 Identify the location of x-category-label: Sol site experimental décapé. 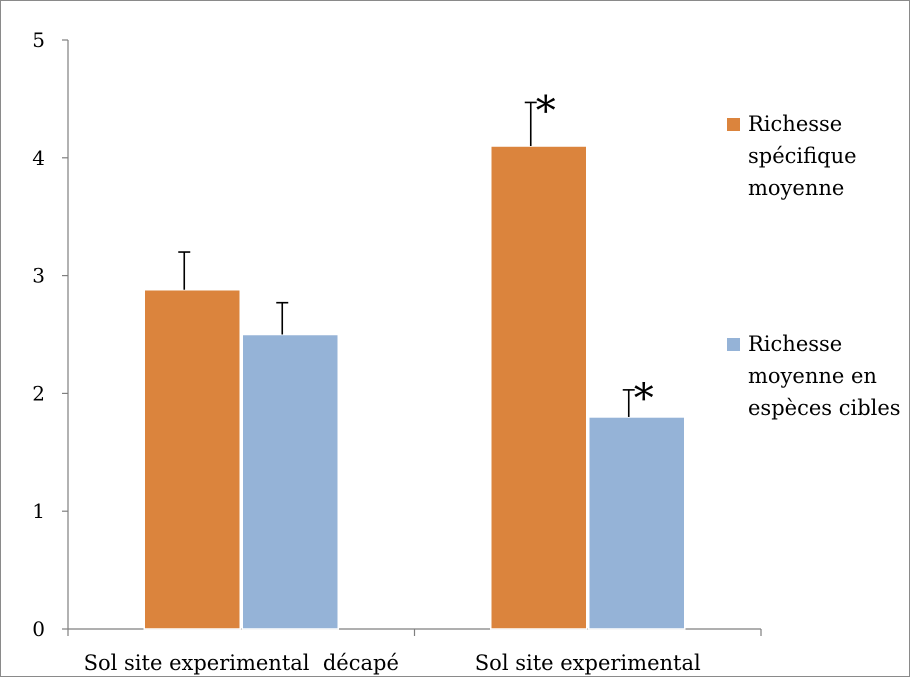
(241, 663).